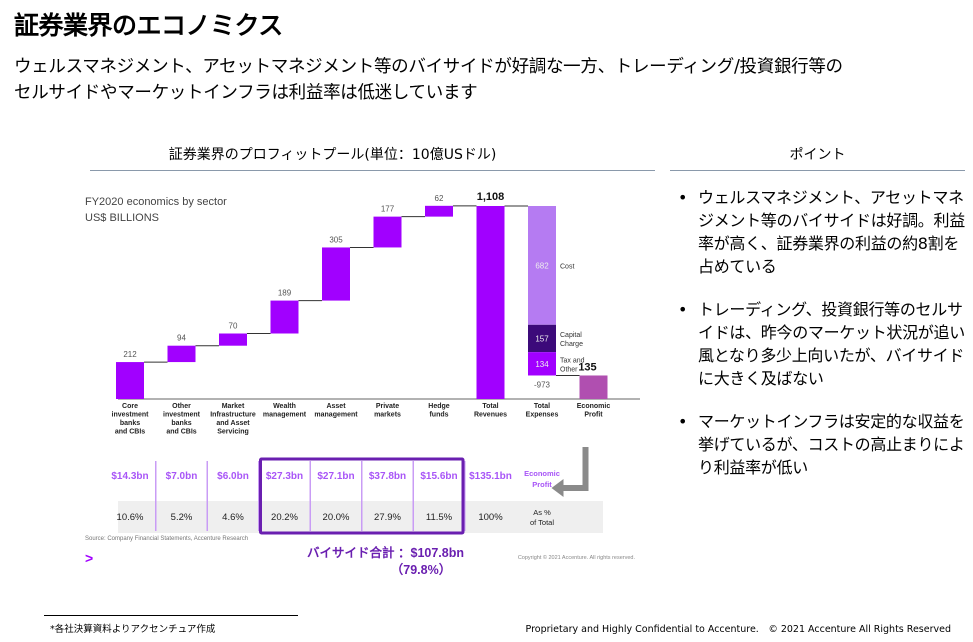  What do you see at coordinates (438, 476) in the screenshot?
I see `sector-economic-profit: $15.6bn` at bounding box center [438, 476].